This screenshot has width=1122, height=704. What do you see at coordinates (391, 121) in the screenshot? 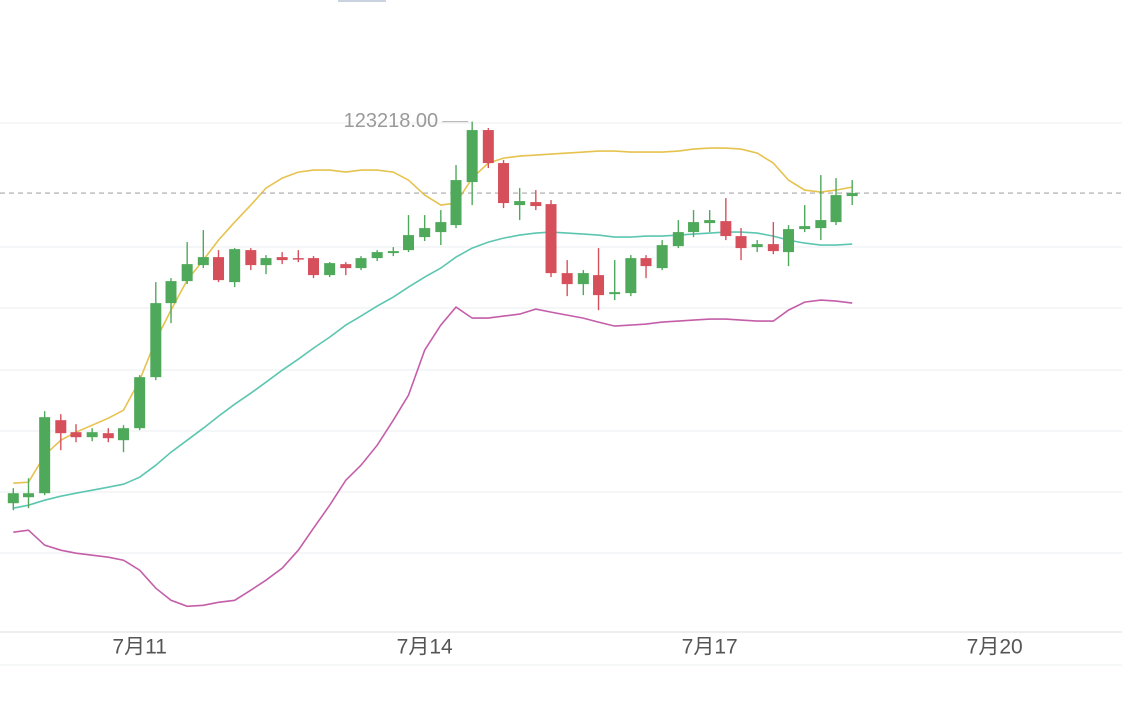
I see `max-label: 123218.00` at bounding box center [391, 121].